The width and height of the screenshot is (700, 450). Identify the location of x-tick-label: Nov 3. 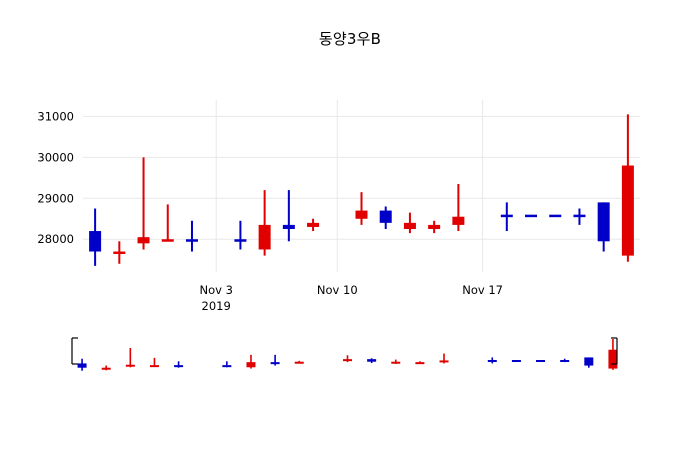
(215, 290).